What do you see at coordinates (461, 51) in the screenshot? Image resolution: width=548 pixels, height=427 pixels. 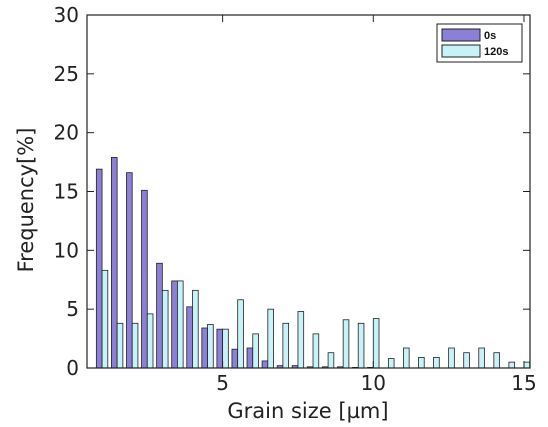 I see `legend-swatch-120s` at bounding box center [461, 51].